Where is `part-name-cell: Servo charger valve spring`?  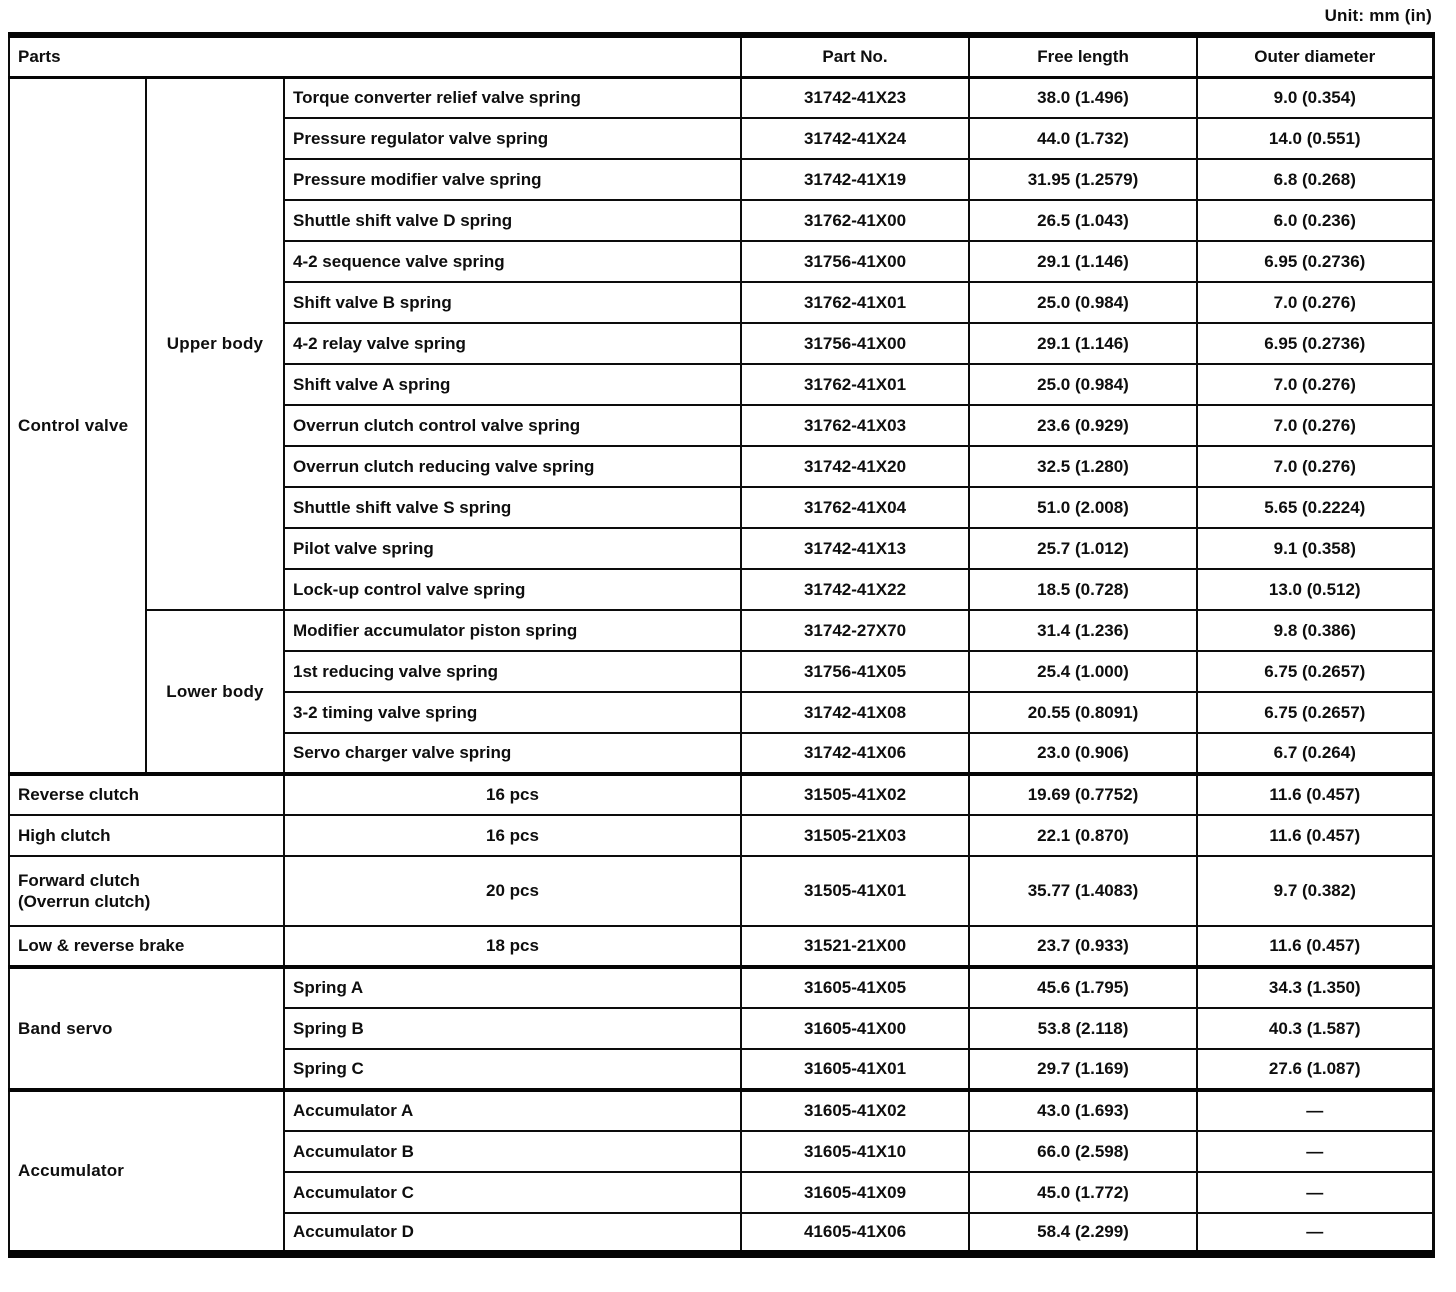 part-name-cell: Servo charger valve spring is located at coordinates (512, 753).